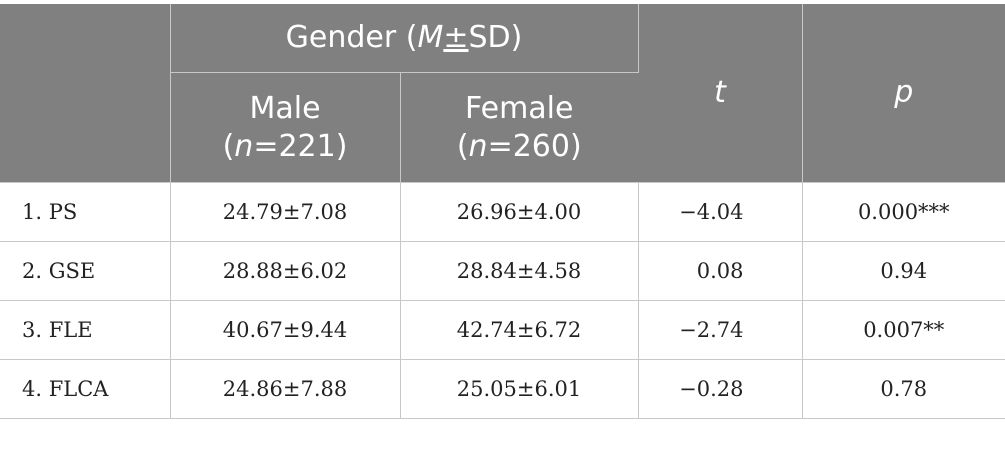 Image resolution: width=1005 pixels, height=449 pixels. I want to click on p-value: 0.94, so click(903, 271).